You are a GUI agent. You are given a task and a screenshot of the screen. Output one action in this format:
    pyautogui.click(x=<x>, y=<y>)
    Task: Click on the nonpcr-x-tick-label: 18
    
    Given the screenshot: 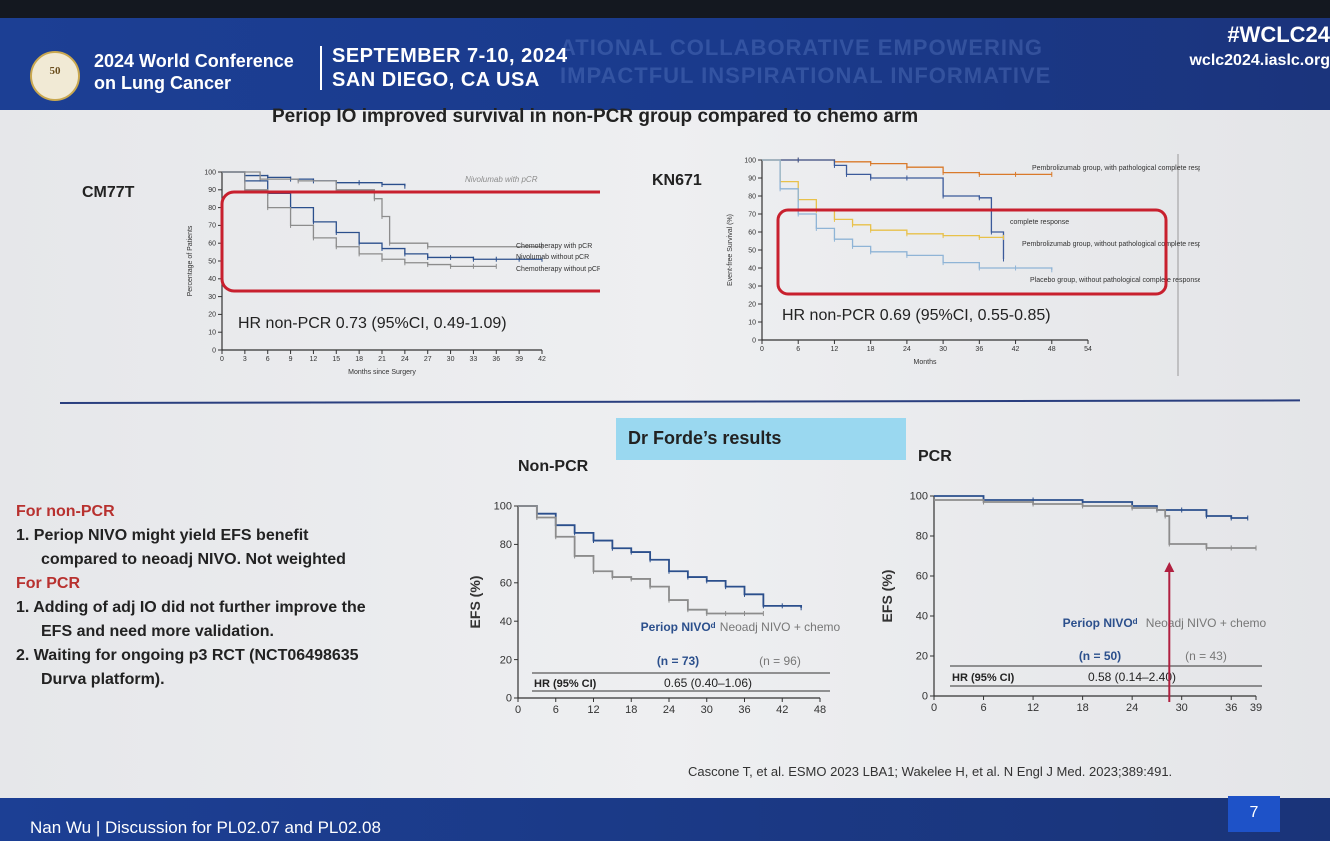 What is the action you would take?
    pyautogui.click(x=631, y=710)
    